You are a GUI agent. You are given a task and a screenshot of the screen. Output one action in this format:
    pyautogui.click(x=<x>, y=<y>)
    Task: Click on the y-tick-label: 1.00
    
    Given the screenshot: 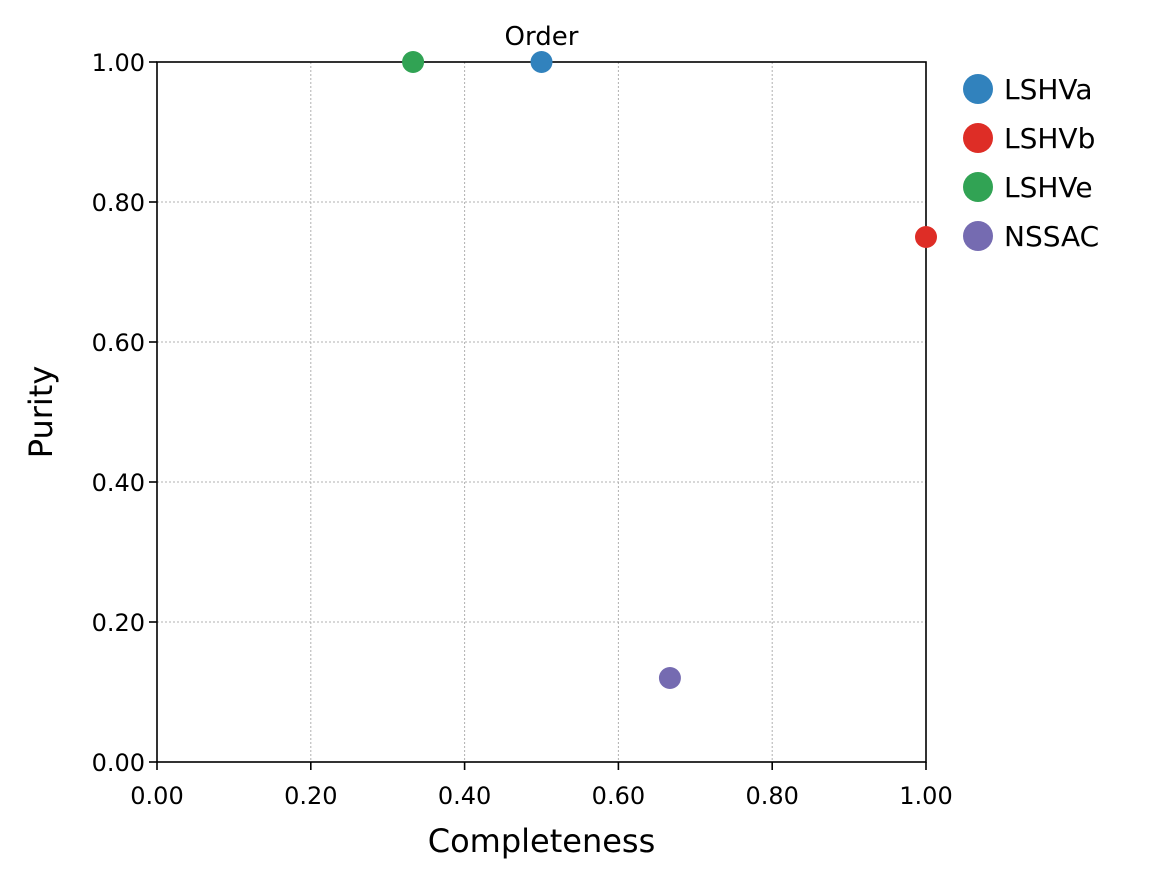 What is the action you would take?
    pyautogui.click(x=118, y=63)
    